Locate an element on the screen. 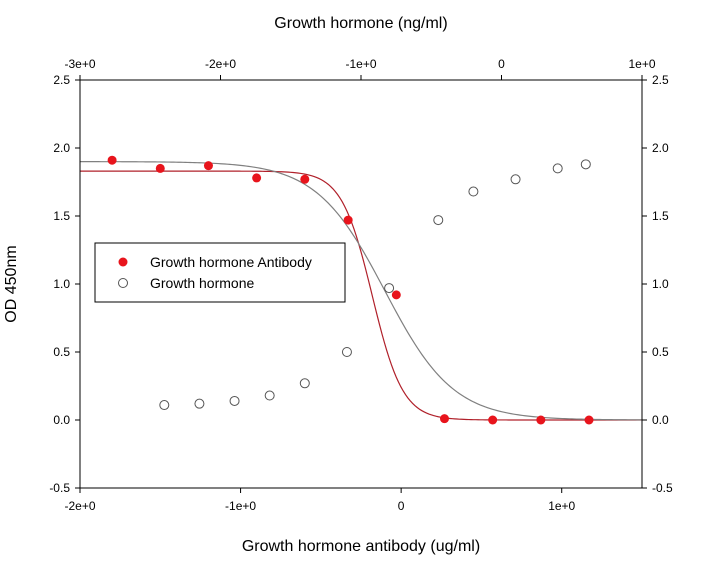  right-y-tick-label-3: 1.0 is located at coordinates (660, 284).